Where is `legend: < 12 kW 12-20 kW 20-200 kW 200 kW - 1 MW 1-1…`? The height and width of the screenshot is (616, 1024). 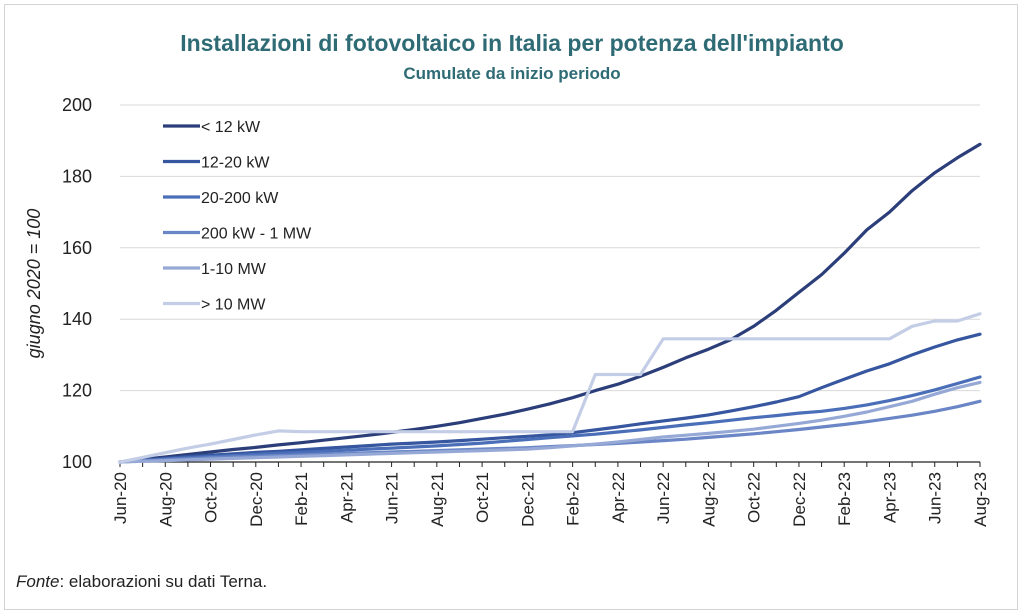 legend: < 12 kW 12-20 kW 20-200 kW 200 kW - 1 MW 1-1… is located at coordinates (237, 216).